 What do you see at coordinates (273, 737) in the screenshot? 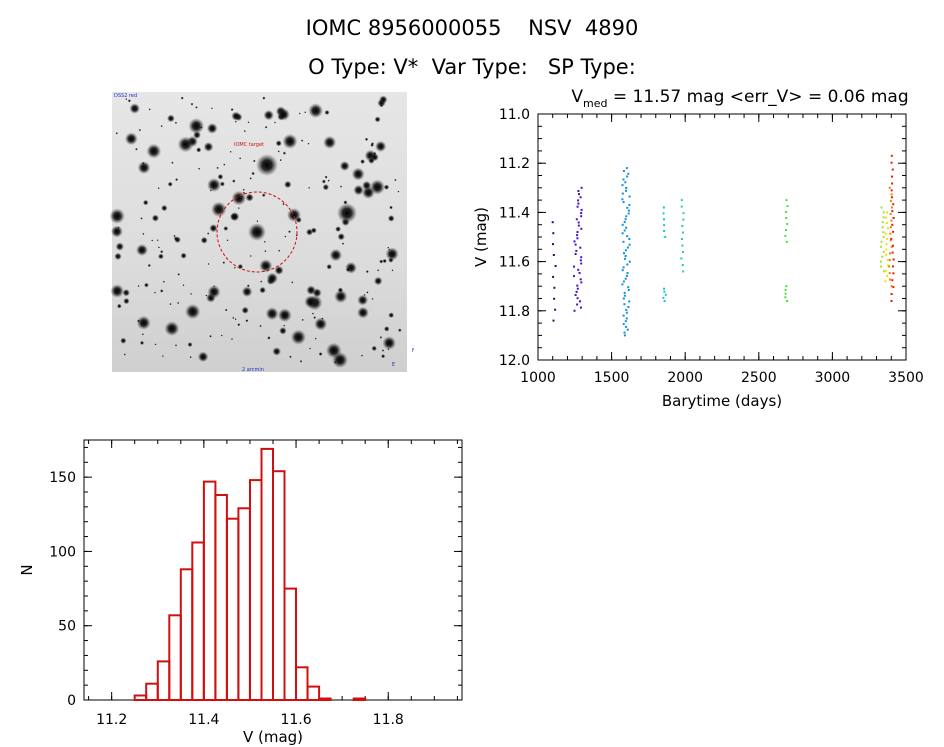
I see `hist-x-label: V (mag)` at bounding box center [273, 737].